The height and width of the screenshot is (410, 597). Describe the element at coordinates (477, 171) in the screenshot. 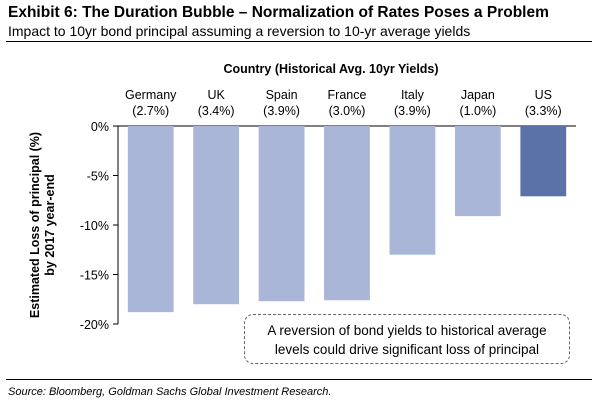

I see `bar-japan` at that location.